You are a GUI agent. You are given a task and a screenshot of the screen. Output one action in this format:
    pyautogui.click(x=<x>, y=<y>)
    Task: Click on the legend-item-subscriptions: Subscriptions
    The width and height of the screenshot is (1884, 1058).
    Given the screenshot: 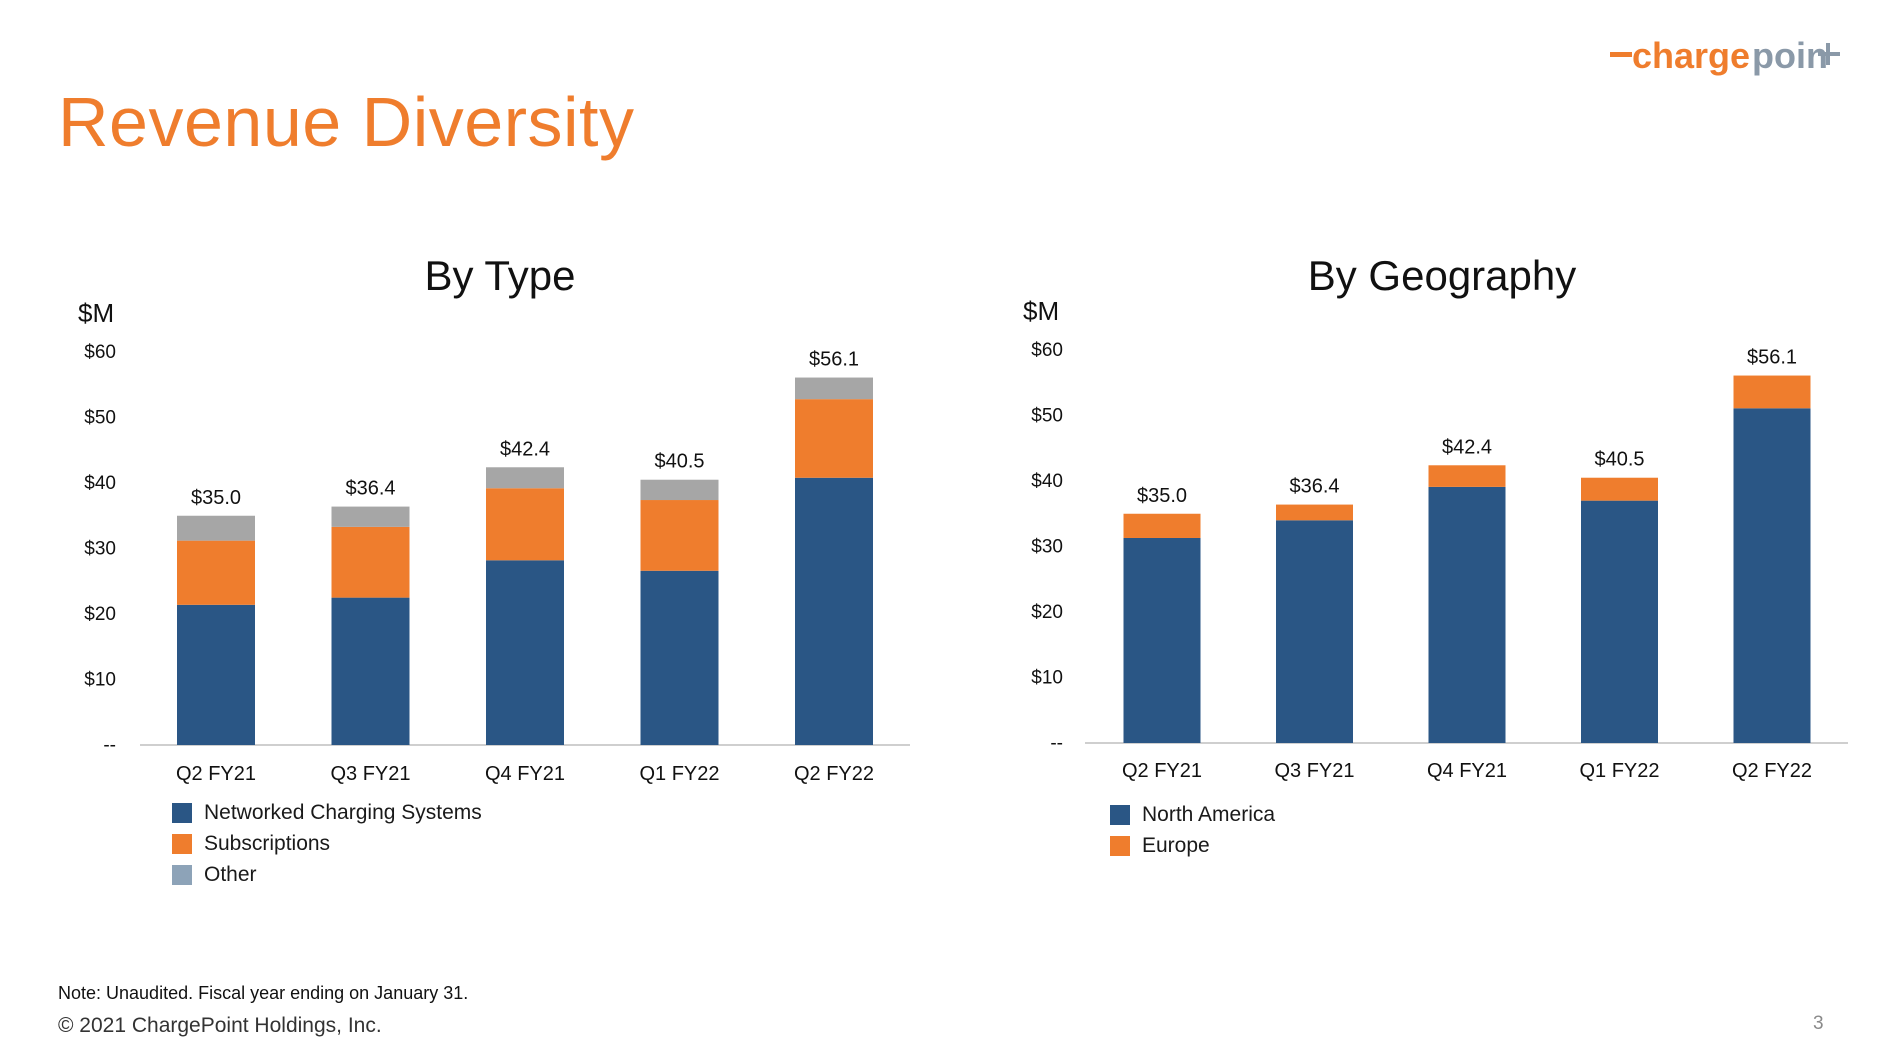 What is the action you would take?
    pyautogui.click(x=327, y=843)
    